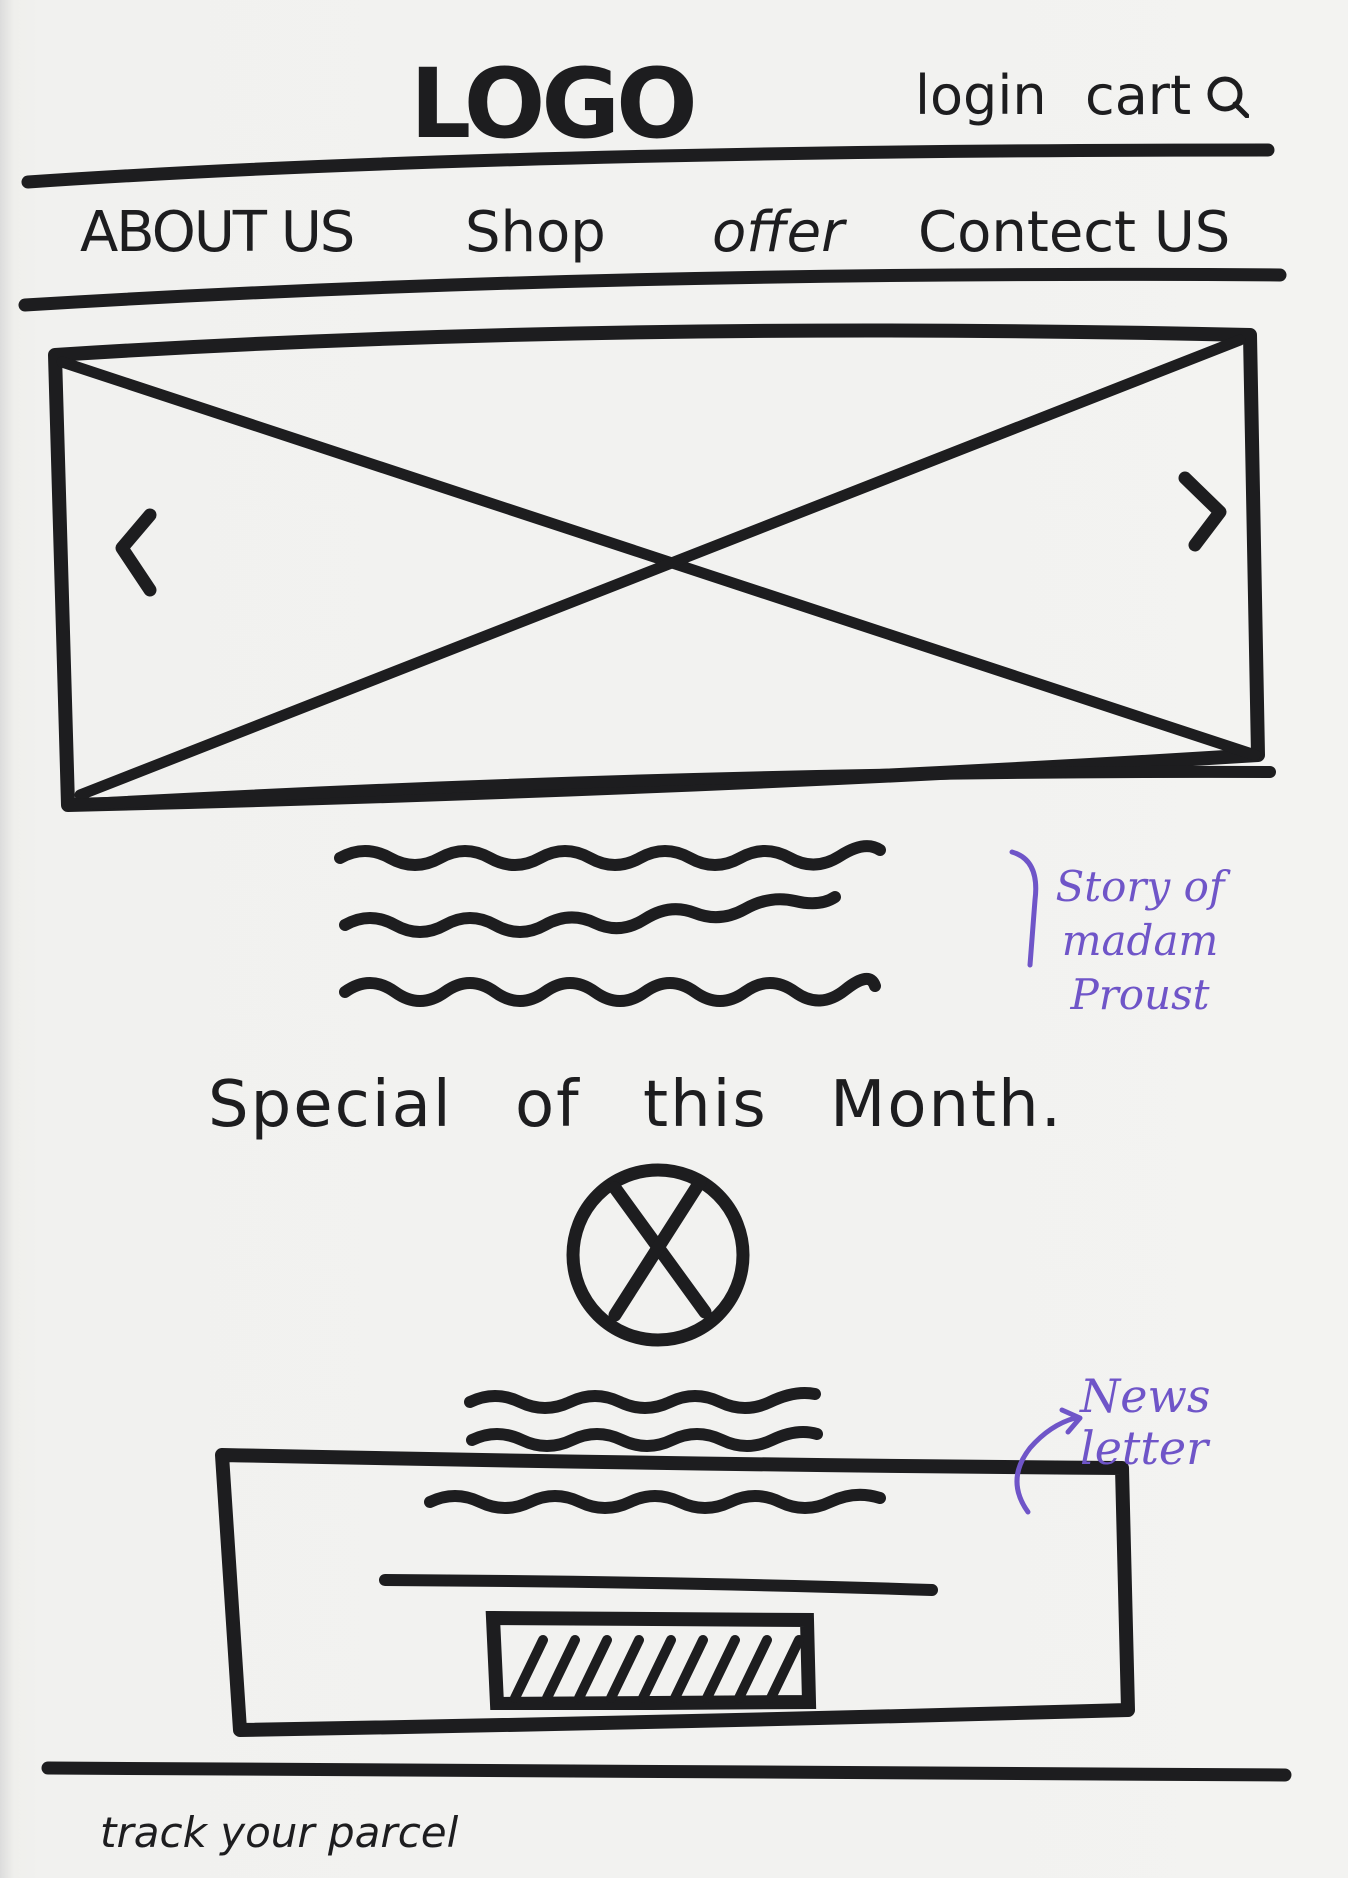  I want to click on nav-item-contact-us: Contect US, so click(1074, 232).